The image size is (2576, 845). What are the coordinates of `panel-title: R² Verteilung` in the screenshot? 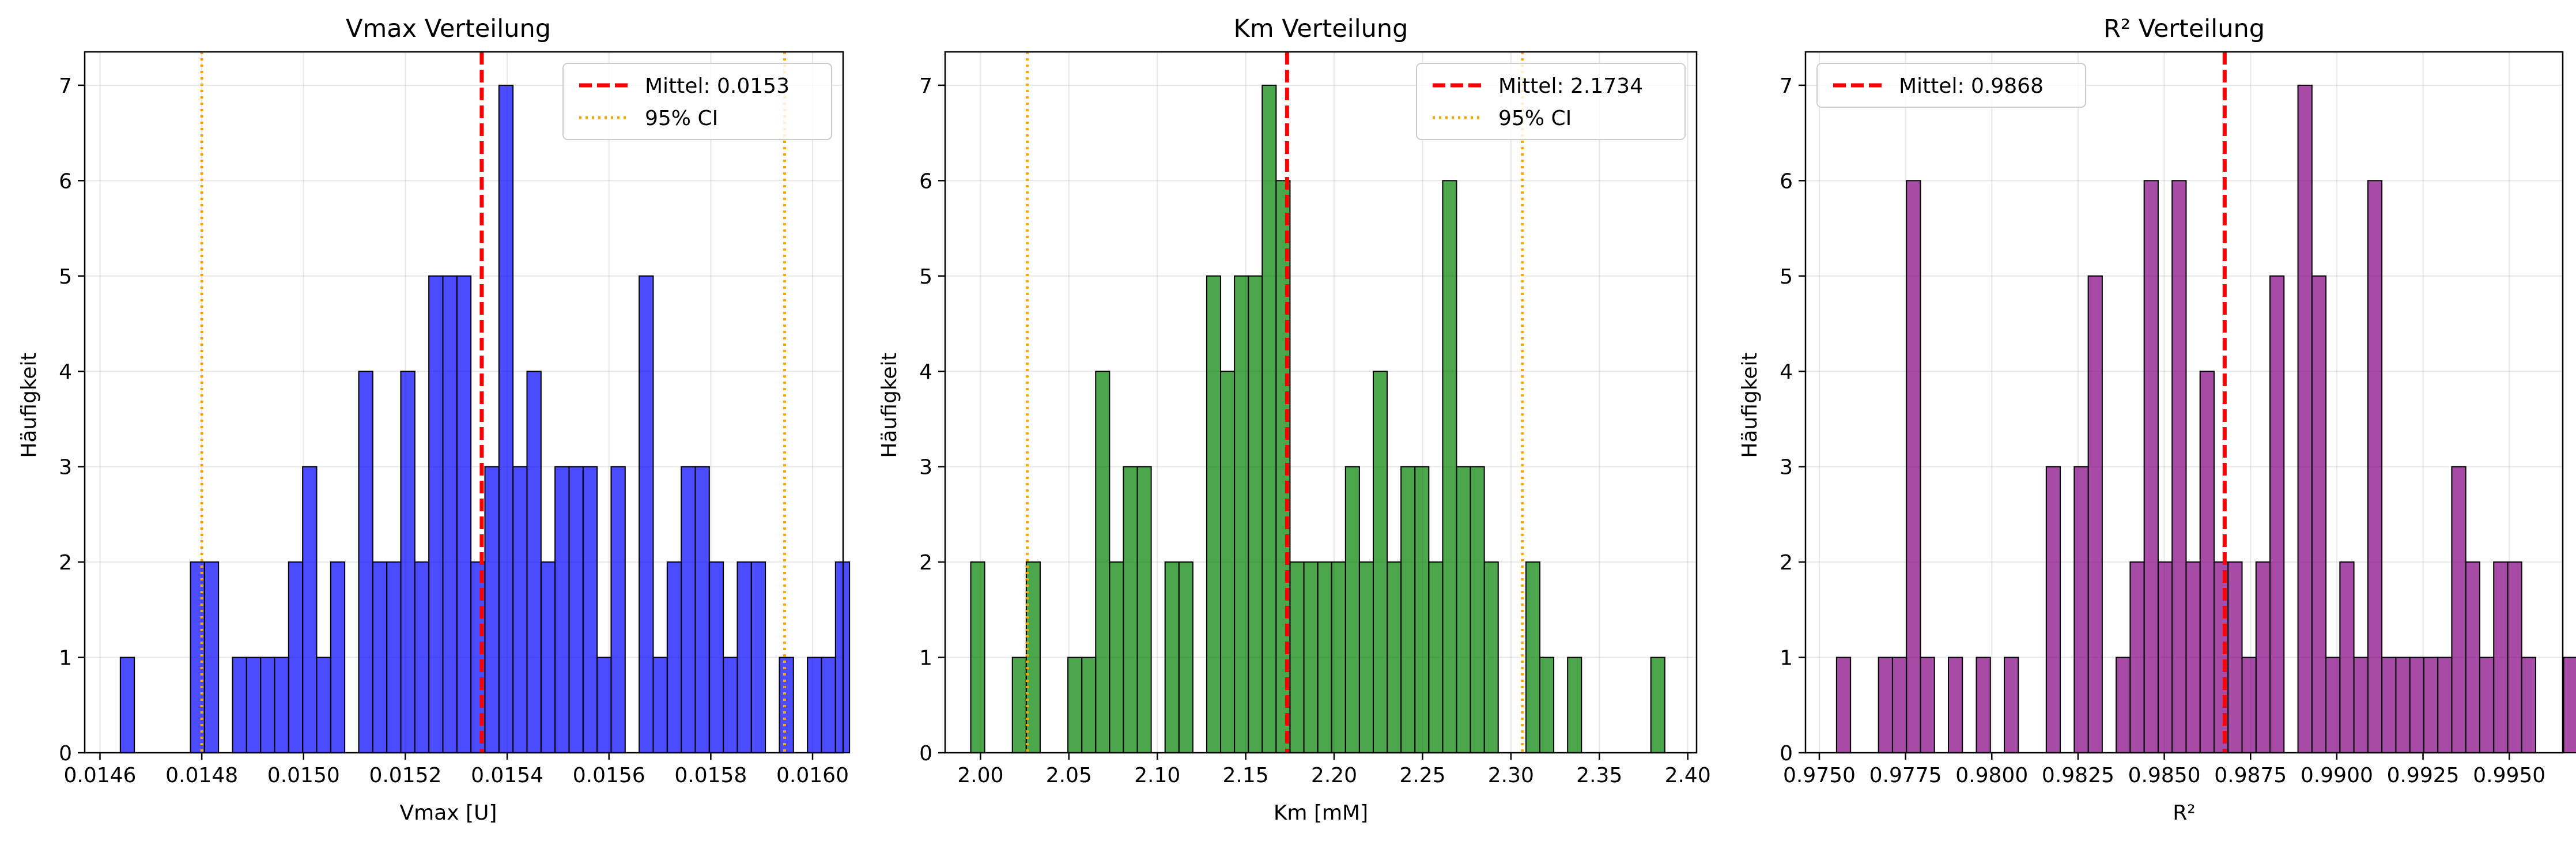 It's located at (2184, 28).